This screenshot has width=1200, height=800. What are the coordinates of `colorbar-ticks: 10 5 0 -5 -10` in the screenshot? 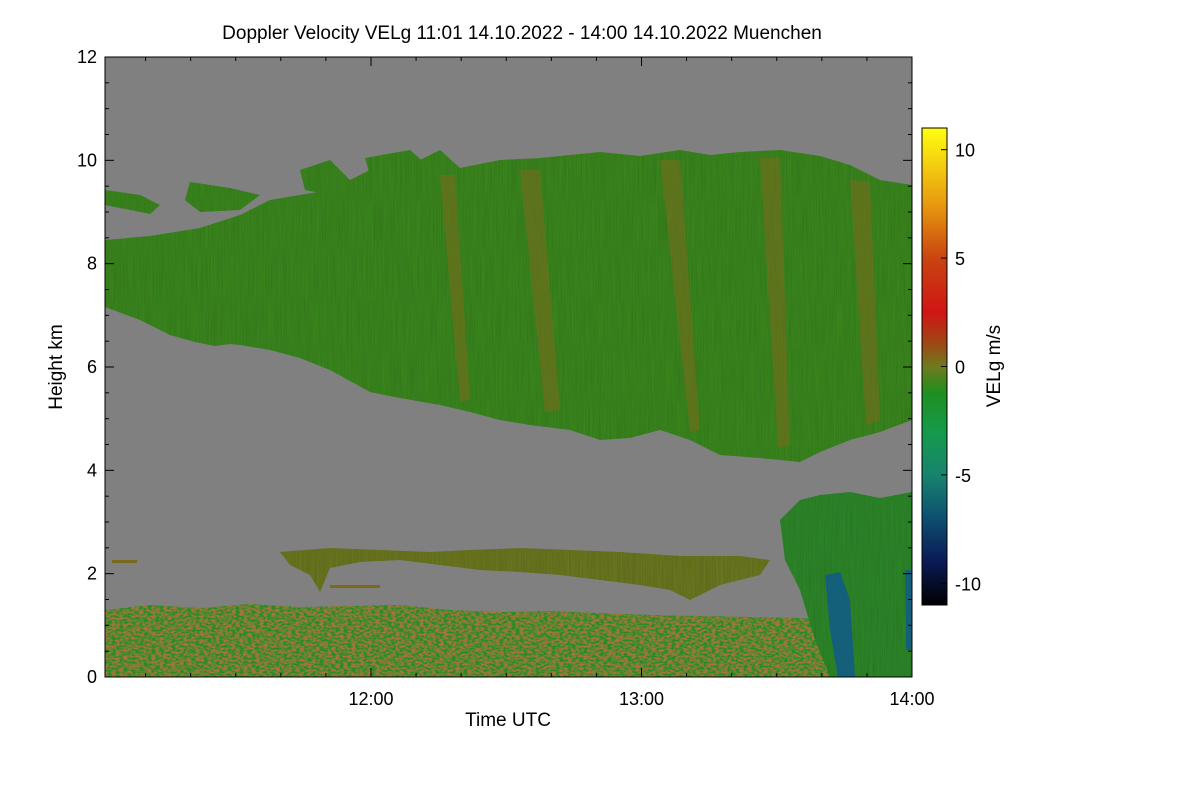 It's located at (961, 367).